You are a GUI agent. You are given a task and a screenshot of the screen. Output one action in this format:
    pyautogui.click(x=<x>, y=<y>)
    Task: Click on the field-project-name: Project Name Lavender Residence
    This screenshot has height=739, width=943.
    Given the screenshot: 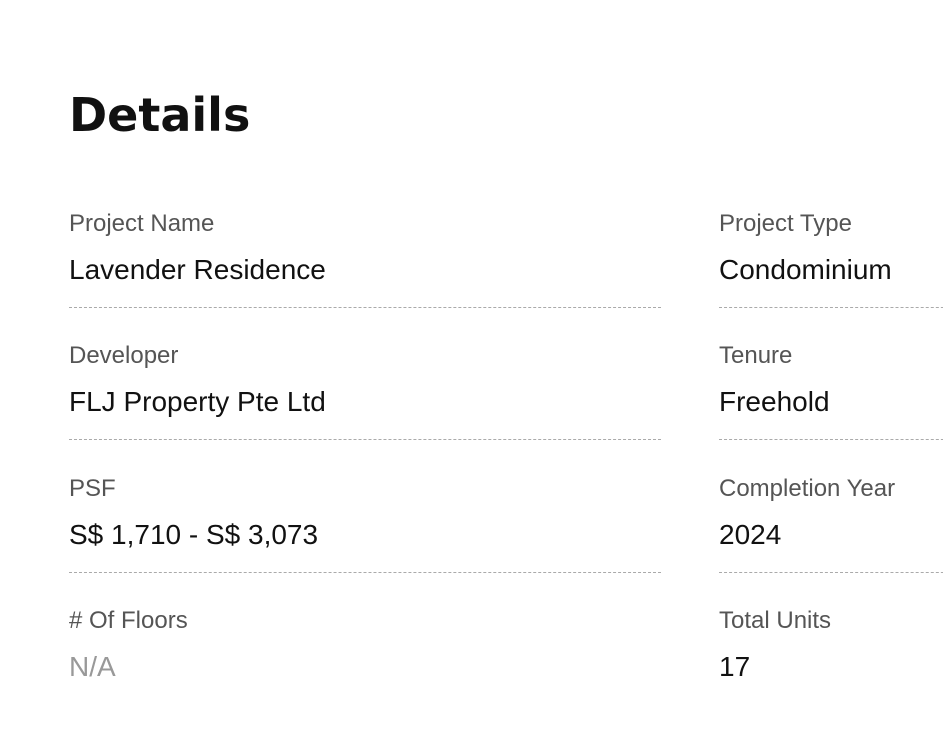 What is the action you would take?
    pyautogui.click(x=365, y=276)
    